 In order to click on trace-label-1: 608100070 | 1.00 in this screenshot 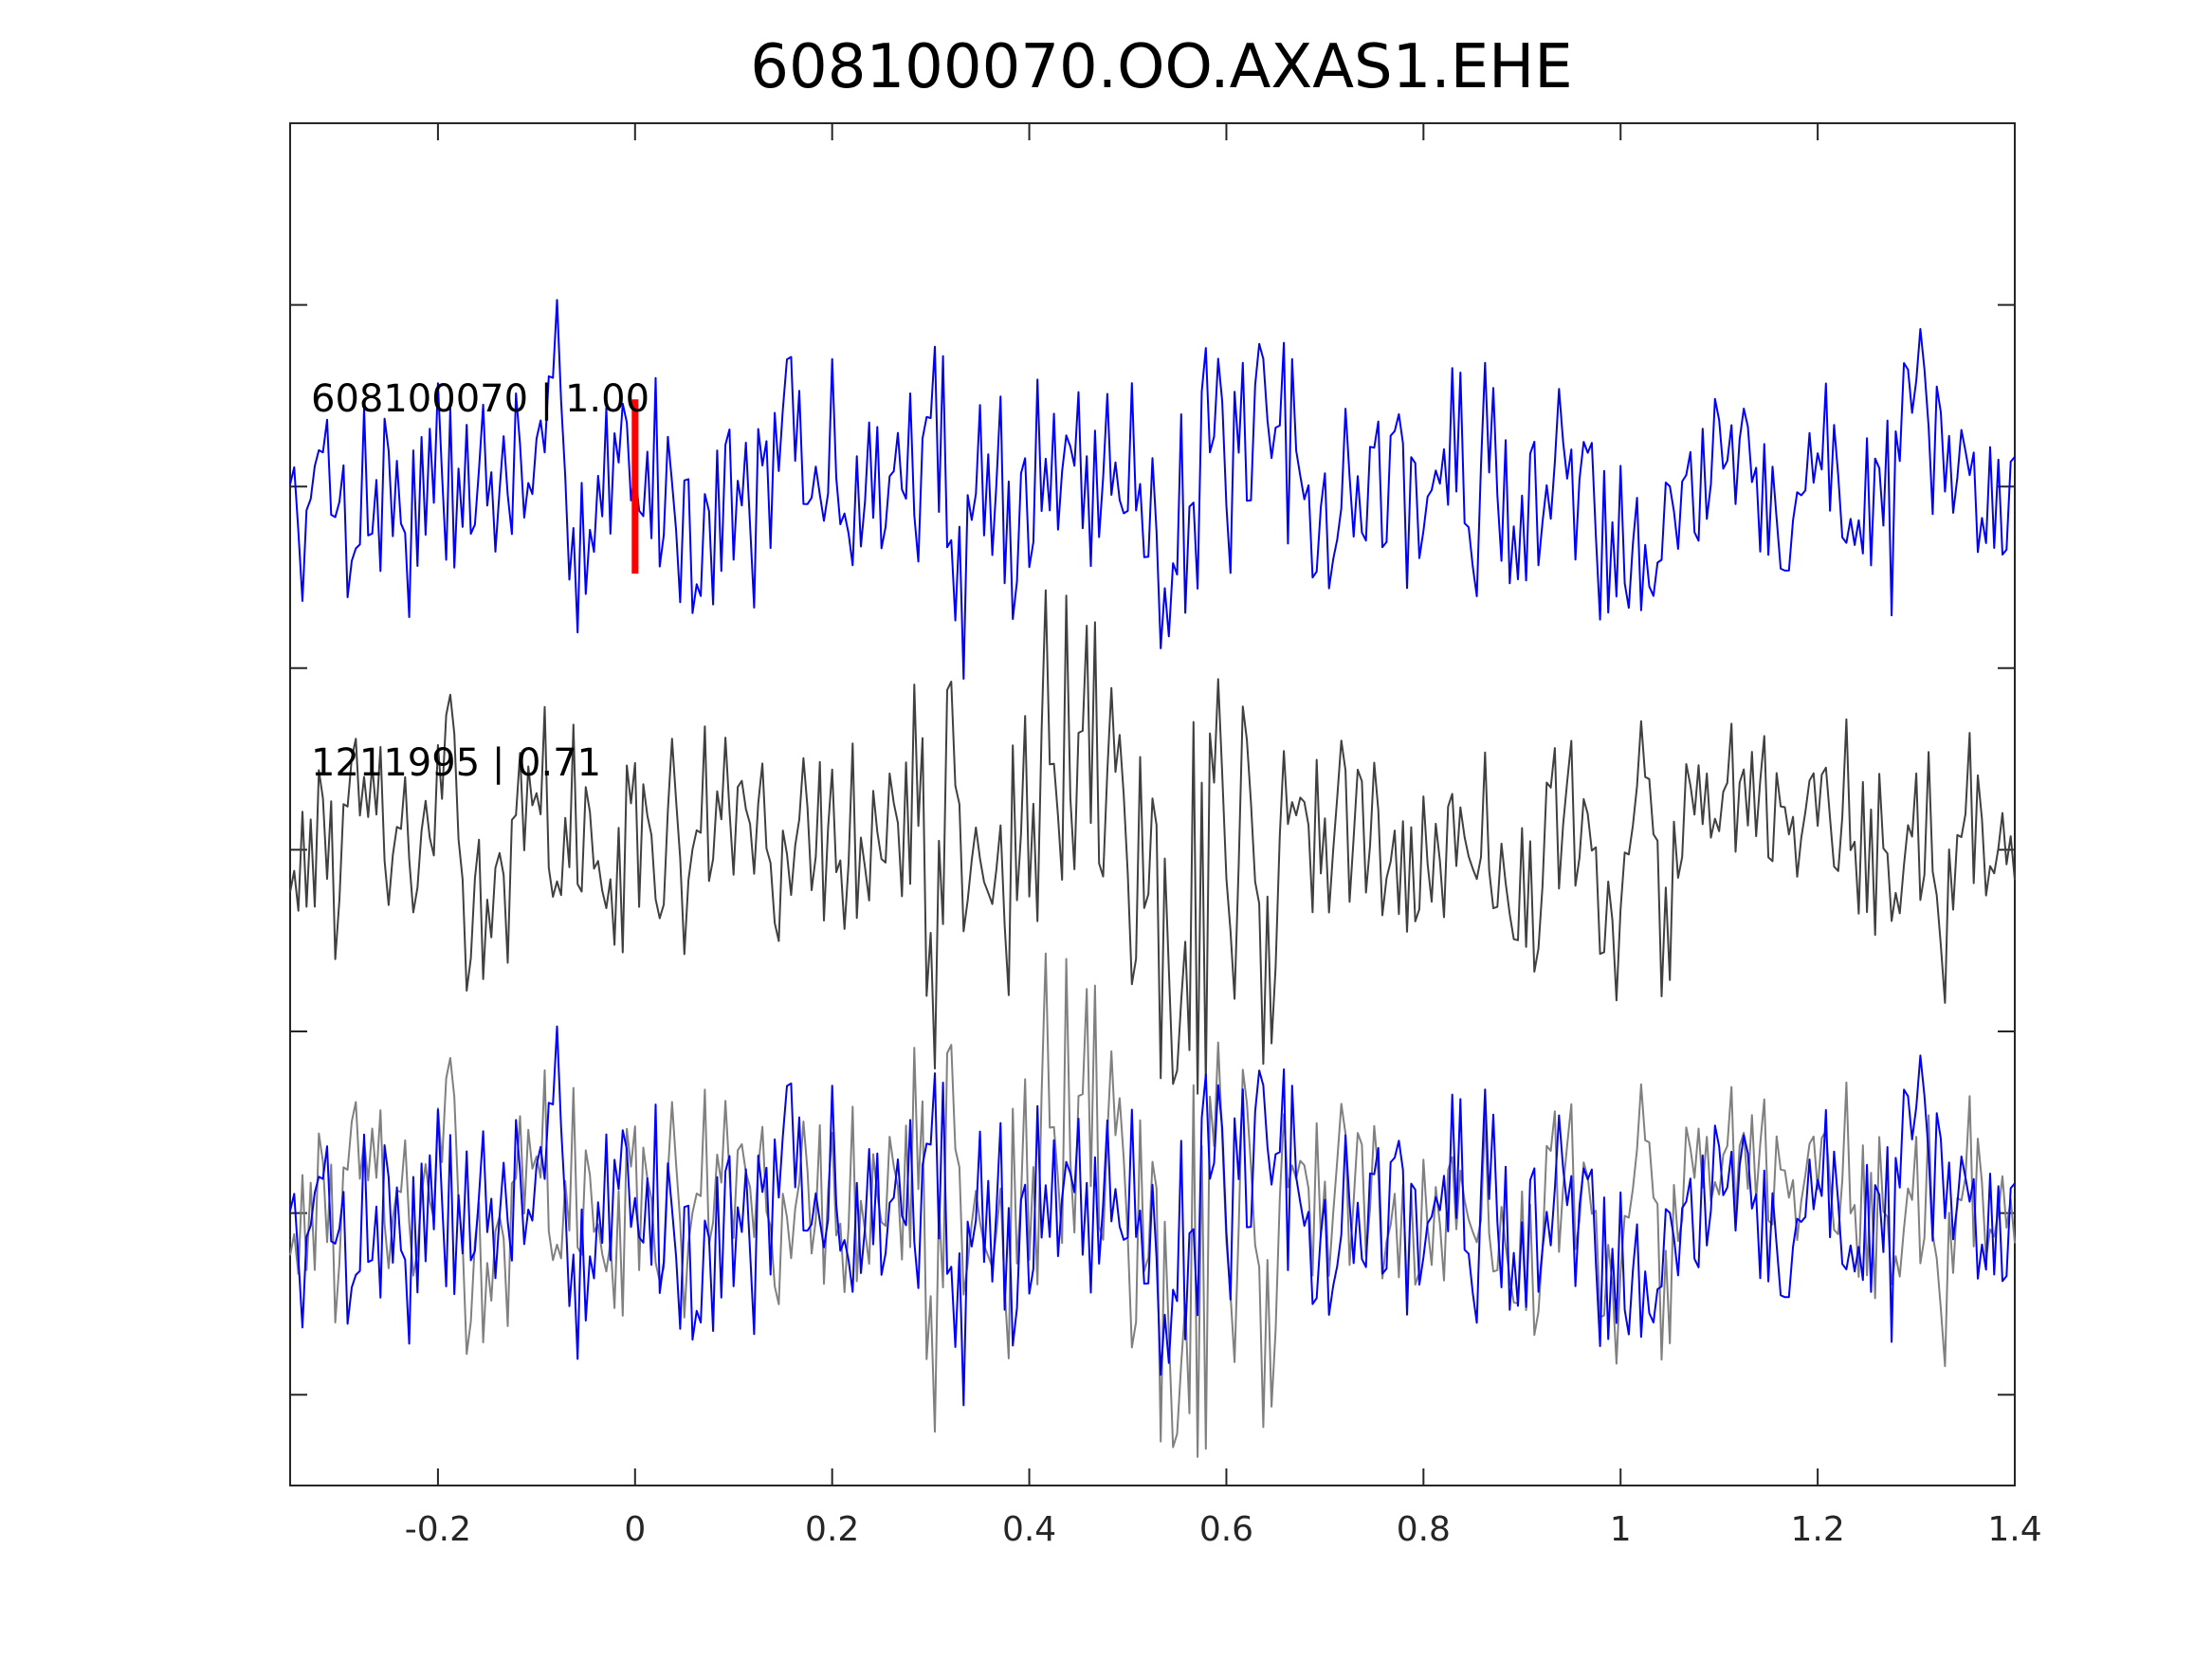, I will do `click(480, 399)`.